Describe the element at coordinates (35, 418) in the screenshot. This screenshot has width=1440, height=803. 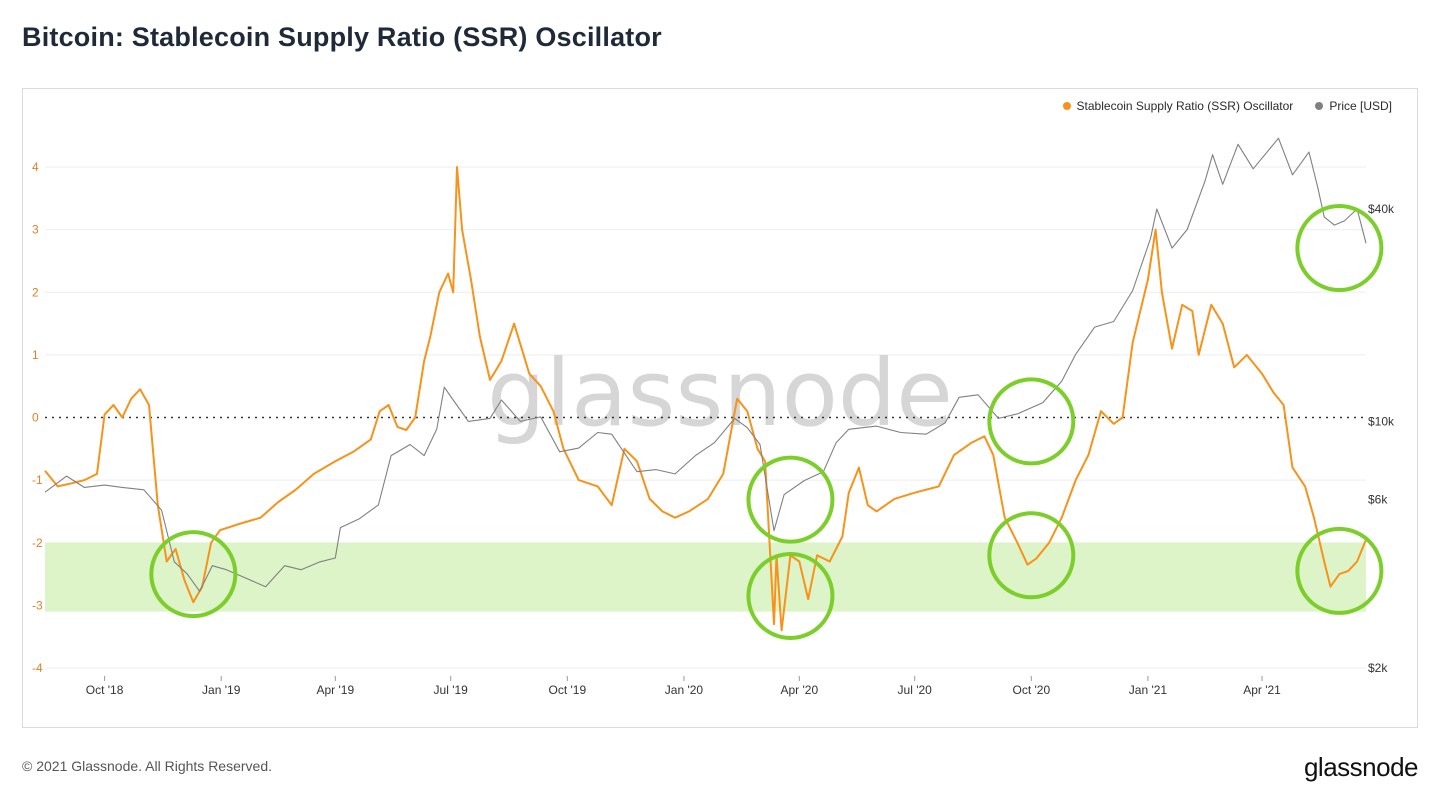
I see `y-left-tick-label: 0` at that location.